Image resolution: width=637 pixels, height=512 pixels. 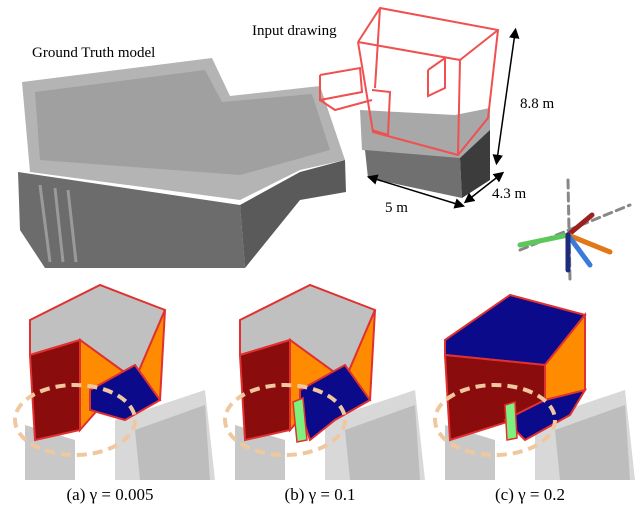 What do you see at coordinates (534, 386) in the screenshot?
I see `panel-c` at bounding box center [534, 386].